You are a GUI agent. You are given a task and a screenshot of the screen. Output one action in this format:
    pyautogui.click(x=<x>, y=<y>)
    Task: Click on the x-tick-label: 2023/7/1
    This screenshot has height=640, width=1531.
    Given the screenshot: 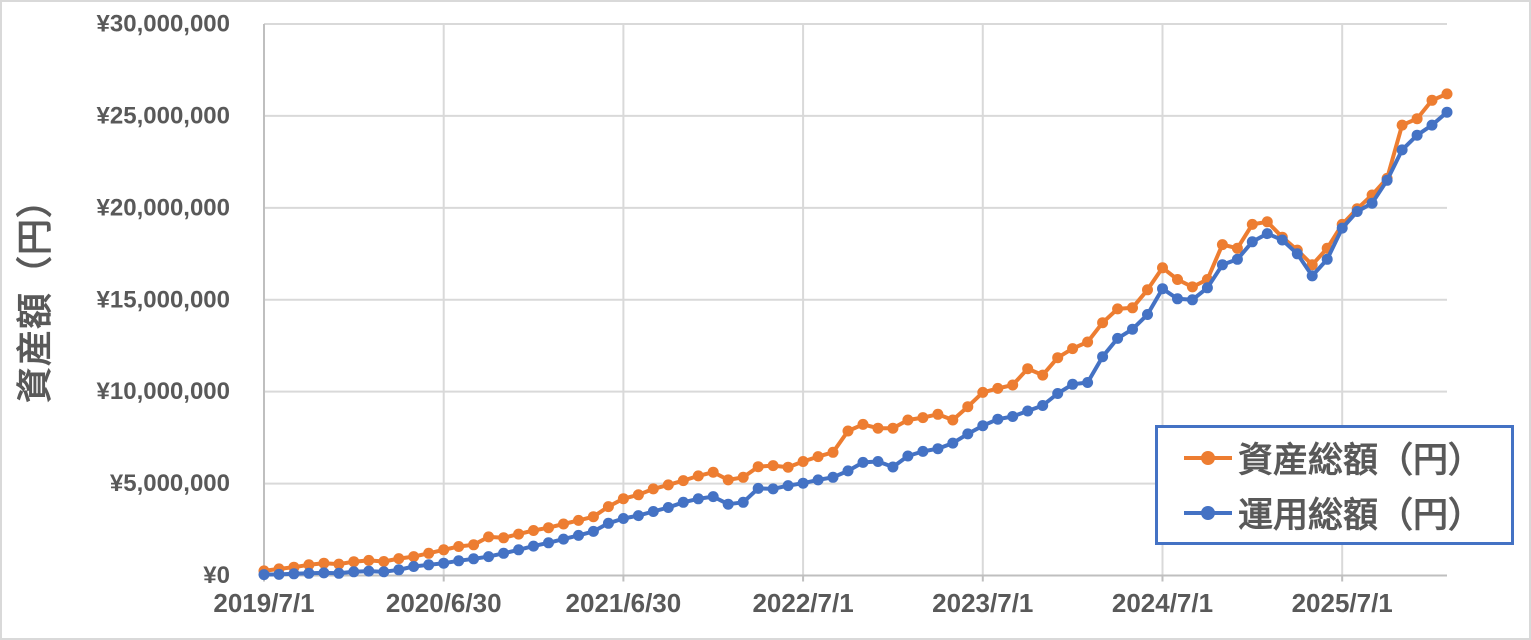 What is the action you would take?
    pyautogui.click(x=982, y=603)
    